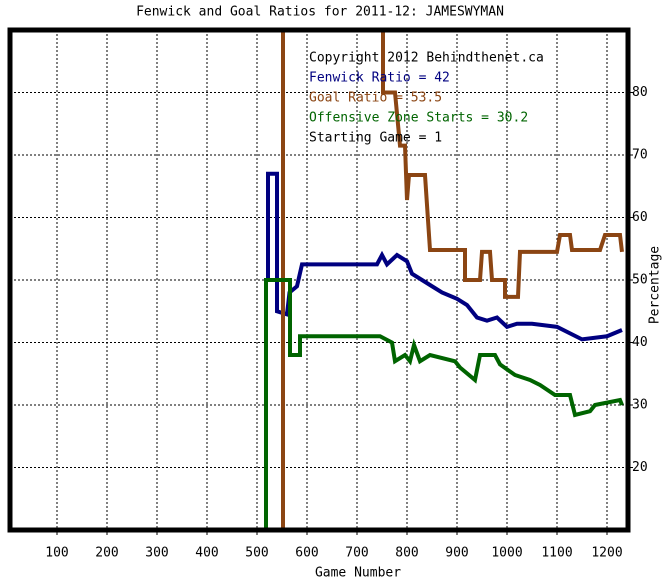 Image resolution: width=665 pixels, height=580 pixels. What do you see at coordinates (606, 553) in the screenshot?
I see `x-tick-label: 1200` at bounding box center [606, 553].